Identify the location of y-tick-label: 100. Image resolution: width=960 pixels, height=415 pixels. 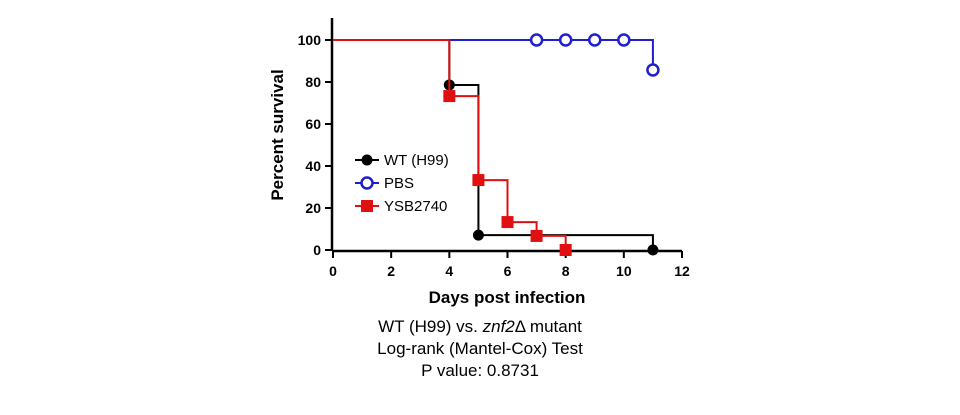
(310, 40).